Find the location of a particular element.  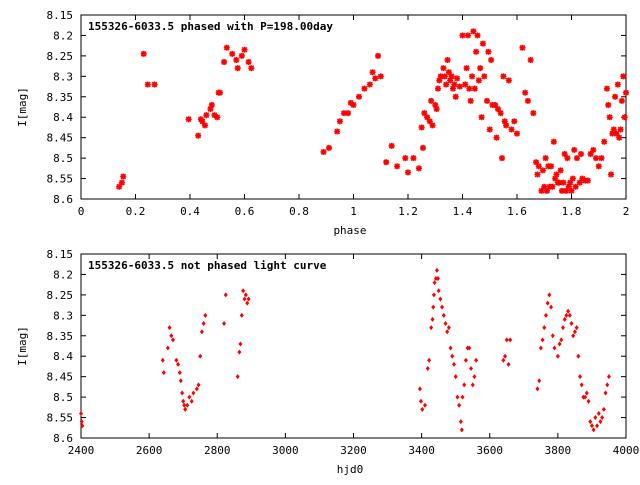

phased-y-tick-label: 8.15 is located at coordinates (60, 15).